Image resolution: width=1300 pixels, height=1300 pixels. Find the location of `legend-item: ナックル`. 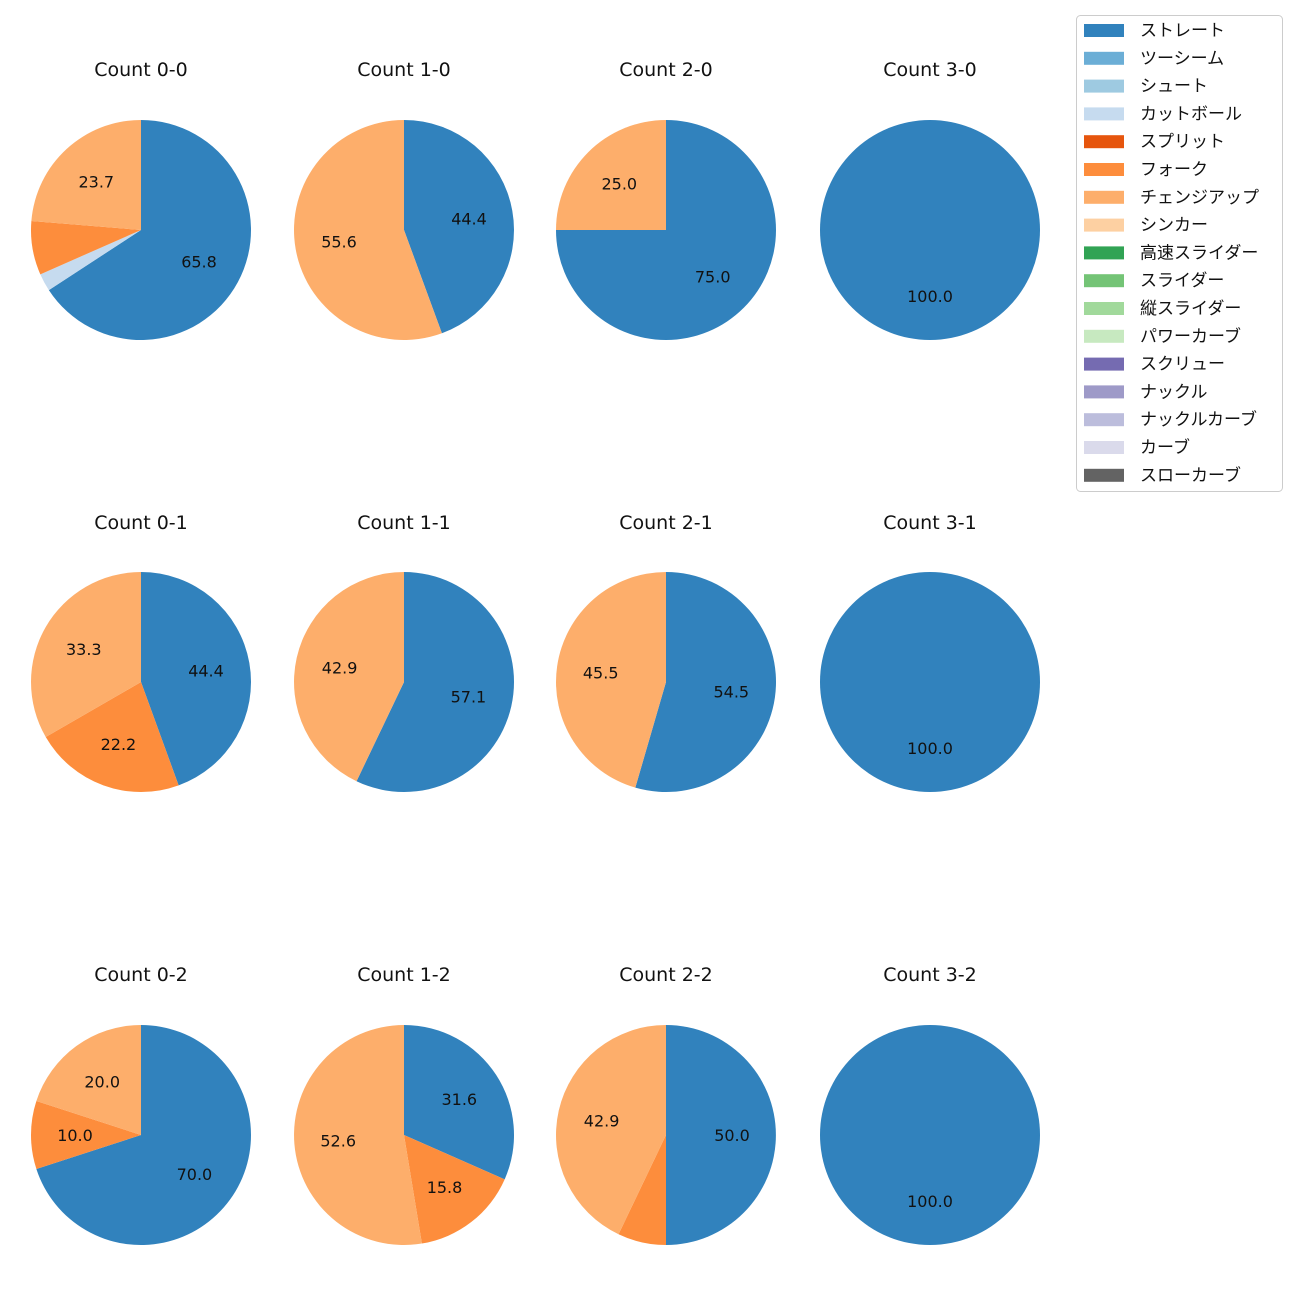

legend-item: ナックル is located at coordinates (1146, 392).